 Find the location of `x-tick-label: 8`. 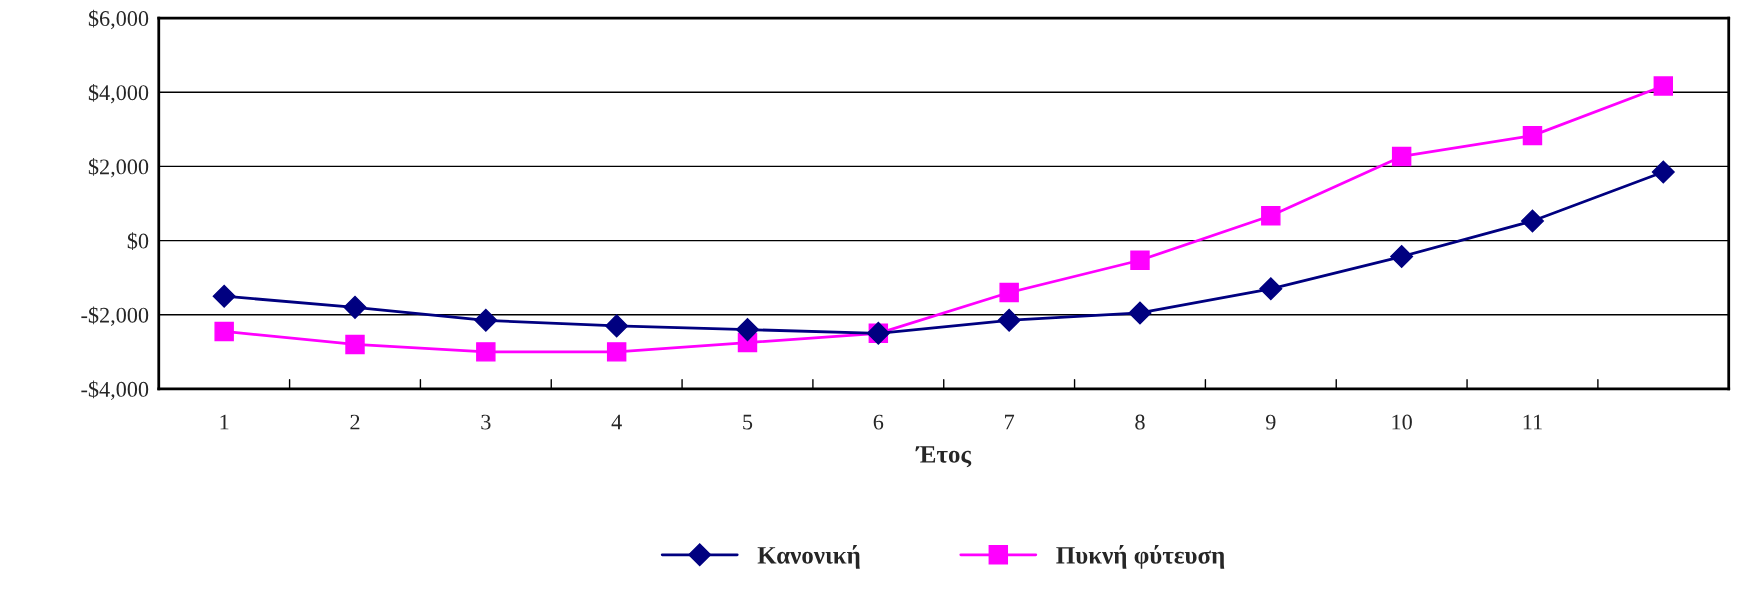

x-tick-label: 8 is located at coordinates (1140, 422).